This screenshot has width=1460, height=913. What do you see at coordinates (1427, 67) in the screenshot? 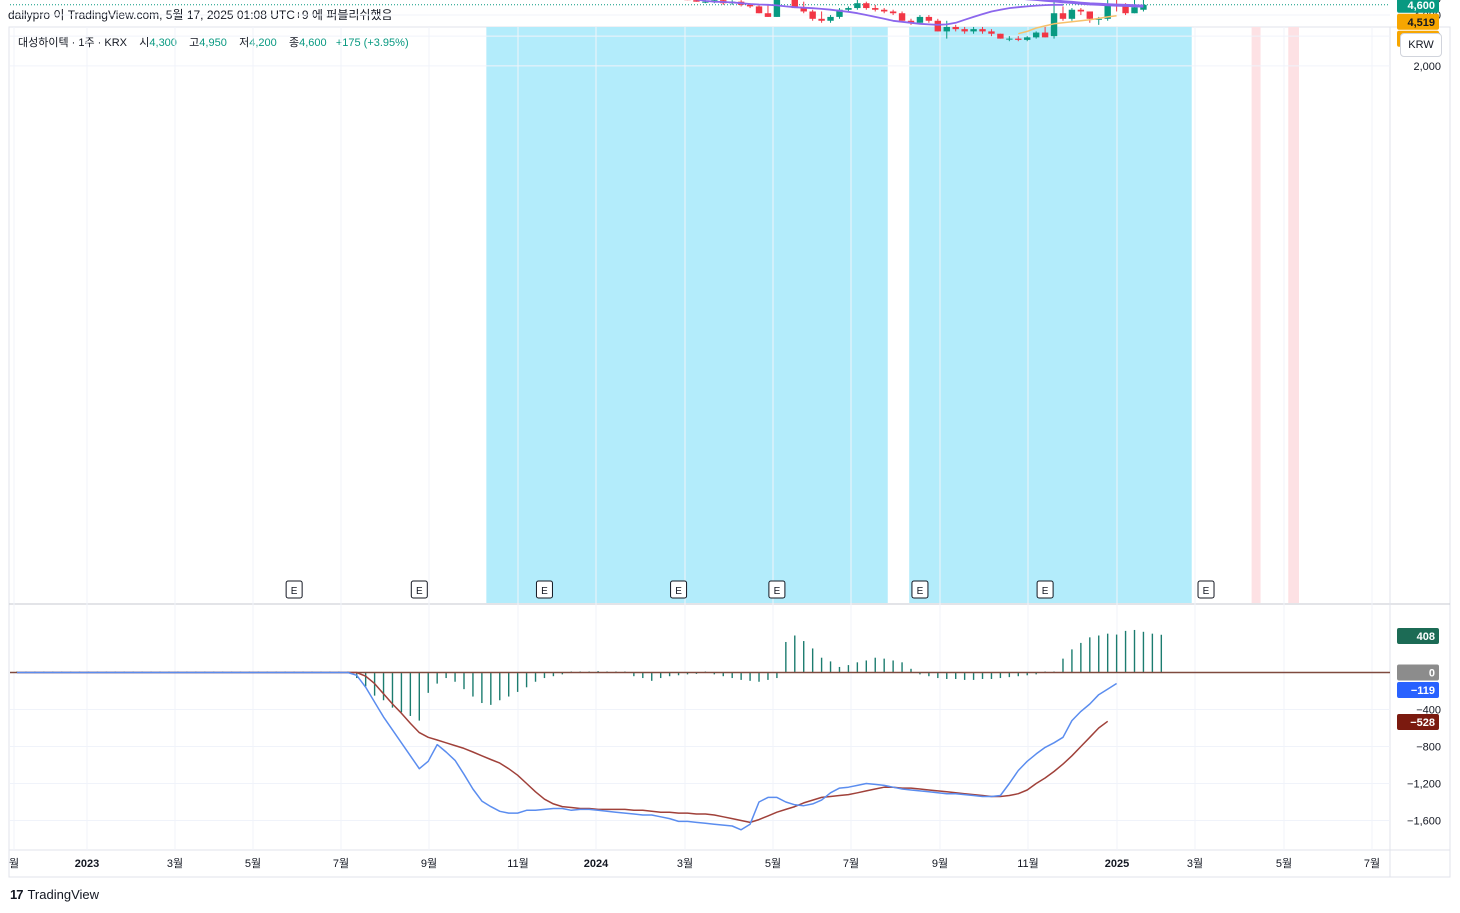
I see `price-tick-label: 2,000` at bounding box center [1427, 67].